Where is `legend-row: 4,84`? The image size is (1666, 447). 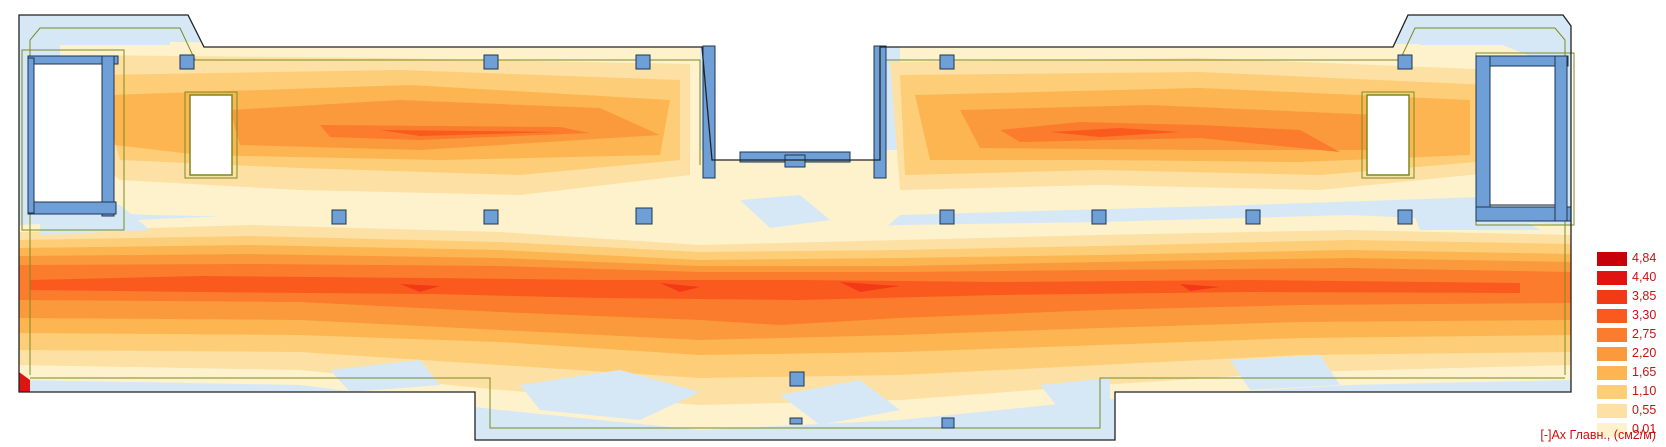 legend-row: 4,84 is located at coordinates (1630, 259).